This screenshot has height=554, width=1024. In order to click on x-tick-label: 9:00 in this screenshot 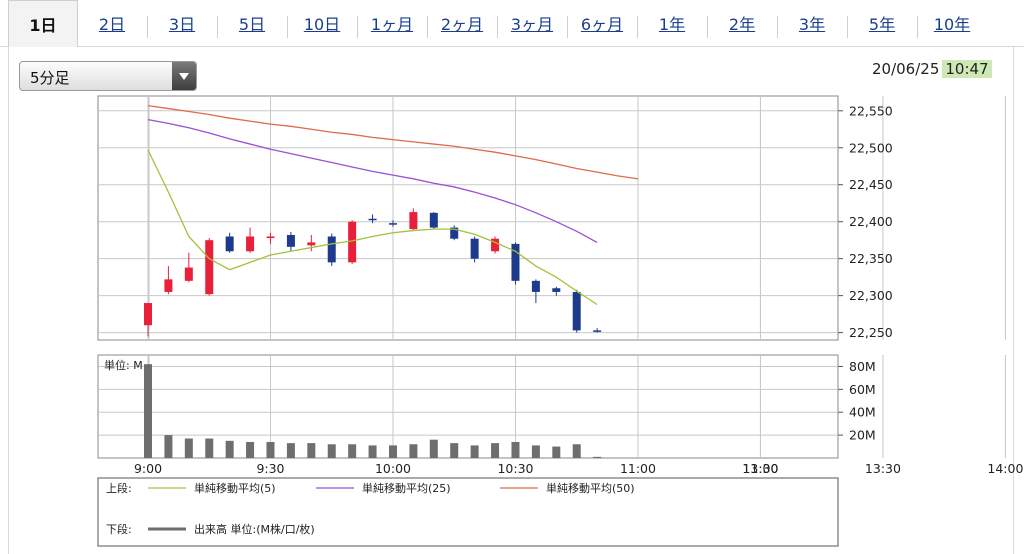, I will do `click(148, 468)`.